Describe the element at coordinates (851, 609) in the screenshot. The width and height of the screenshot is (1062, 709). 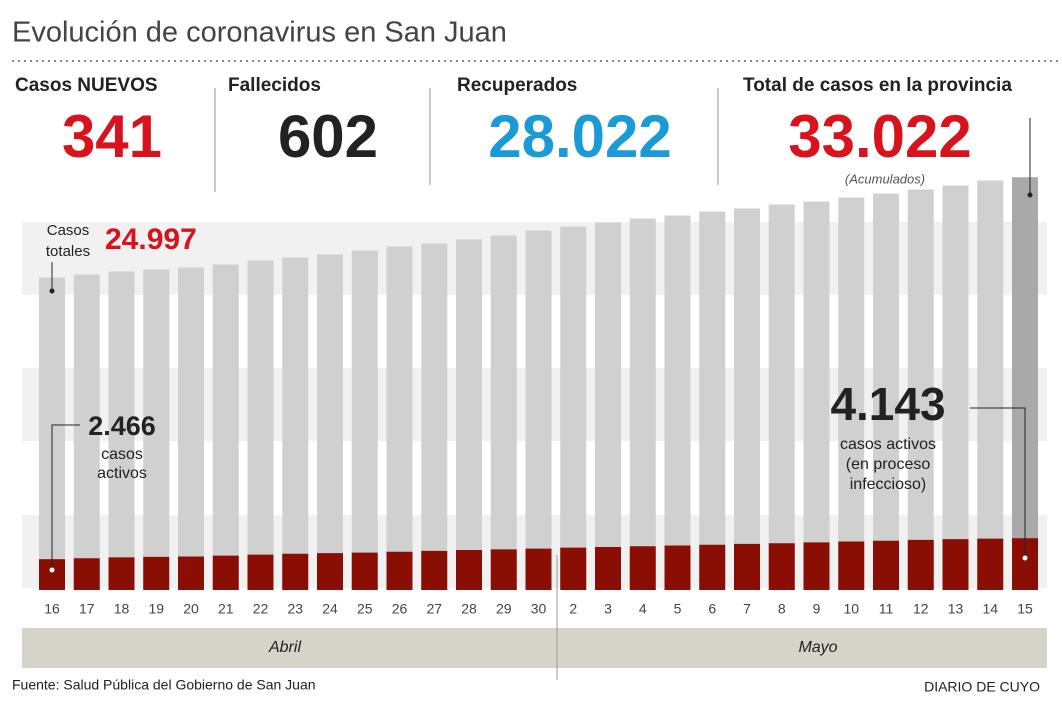
I see `x-tick-label: 10` at that location.